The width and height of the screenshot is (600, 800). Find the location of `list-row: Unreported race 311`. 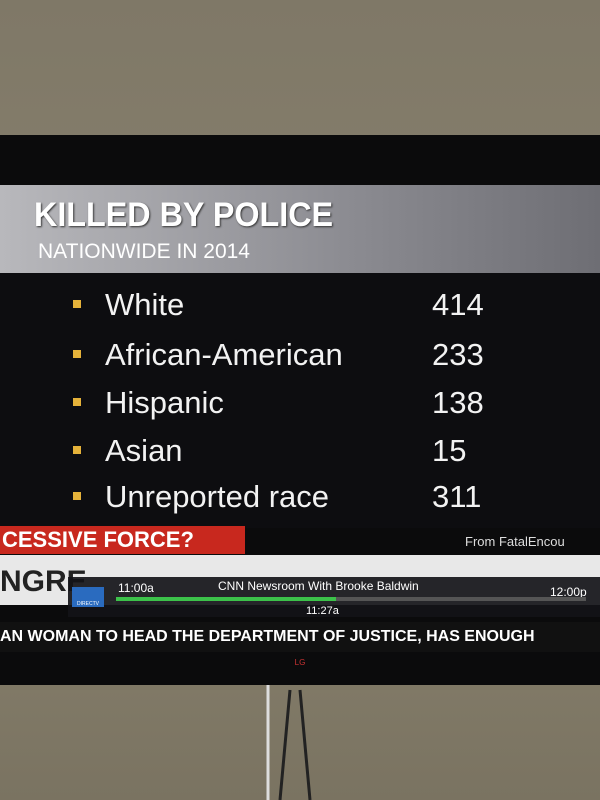

list-row: Unreported race 311 is located at coordinates (300, 497).